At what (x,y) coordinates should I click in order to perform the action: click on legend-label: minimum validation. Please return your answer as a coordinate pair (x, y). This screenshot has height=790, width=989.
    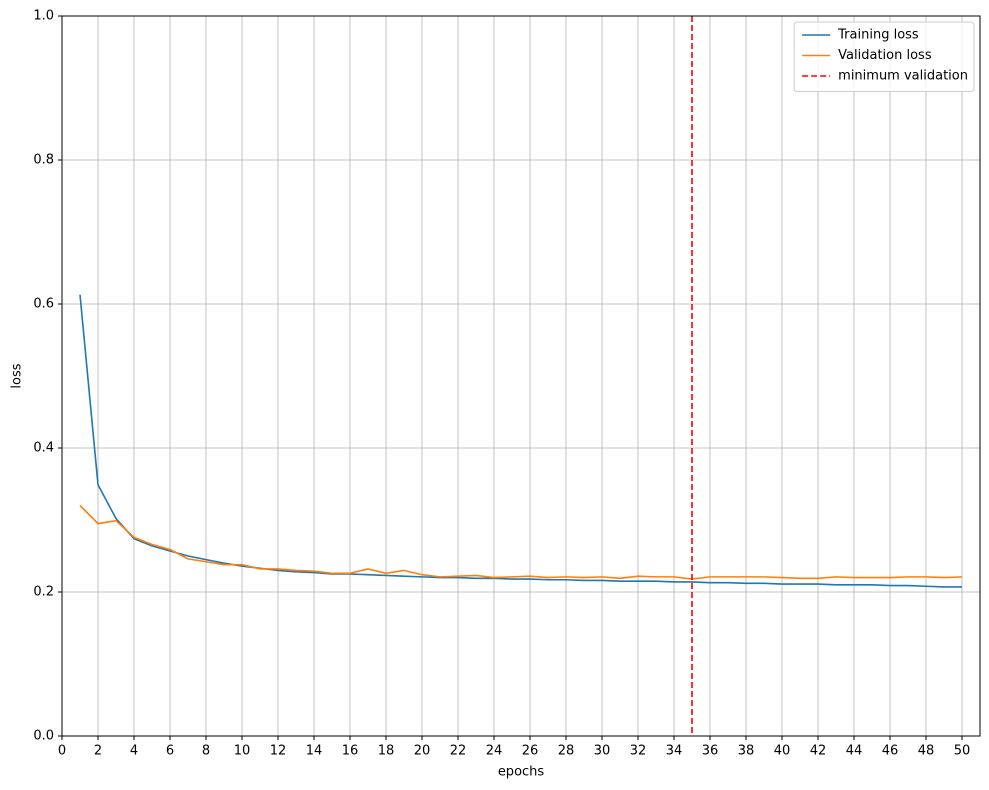
    Looking at the image, I should click on (903, 76).